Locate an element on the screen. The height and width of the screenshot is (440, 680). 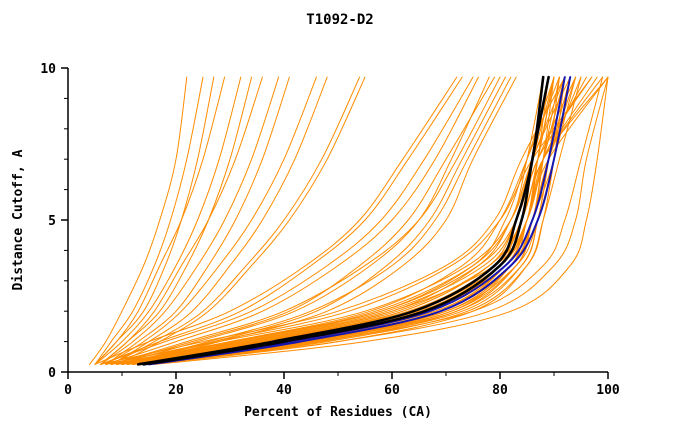
x-tick-label: 20 is located at coordinates (176, 390).